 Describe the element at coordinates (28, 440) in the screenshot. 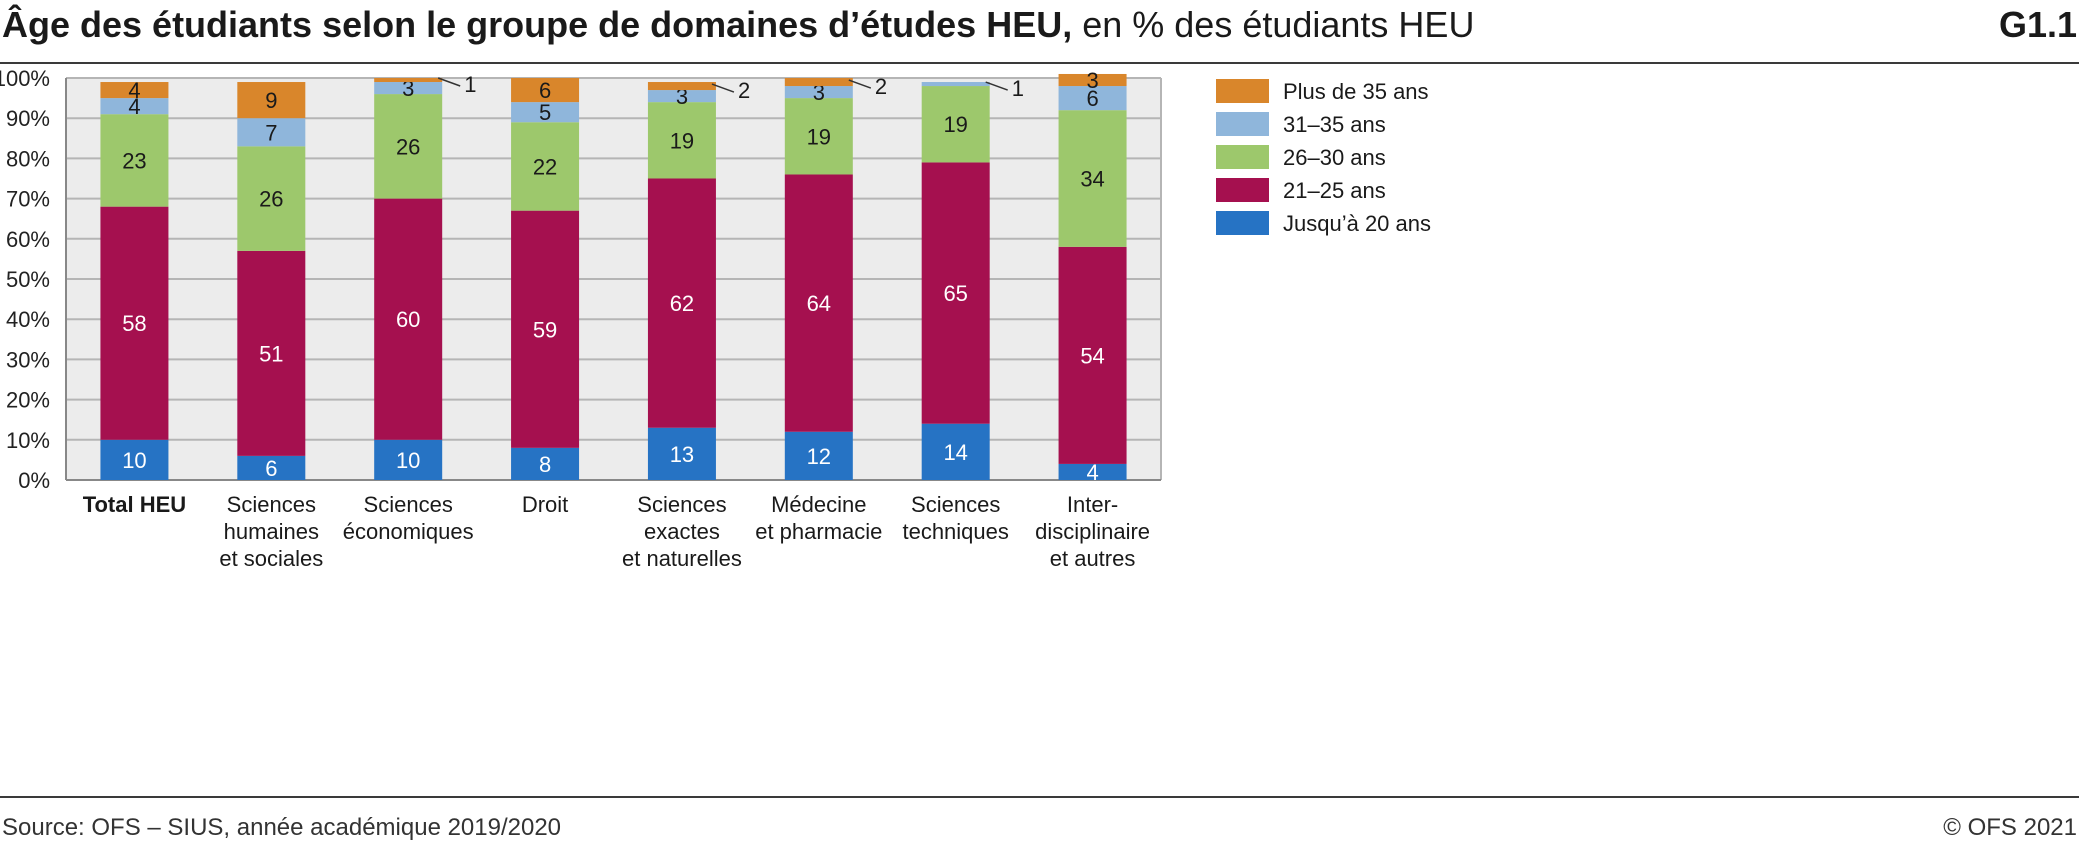

I see `y-tick-label: 10%` at that location.